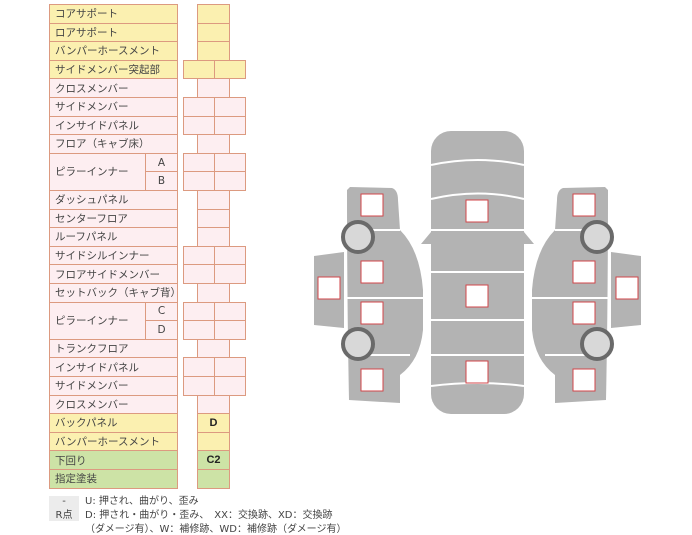 This screenshot has width=692, height=535. I want to click on row-label: センターフロア, so click(113, 218).